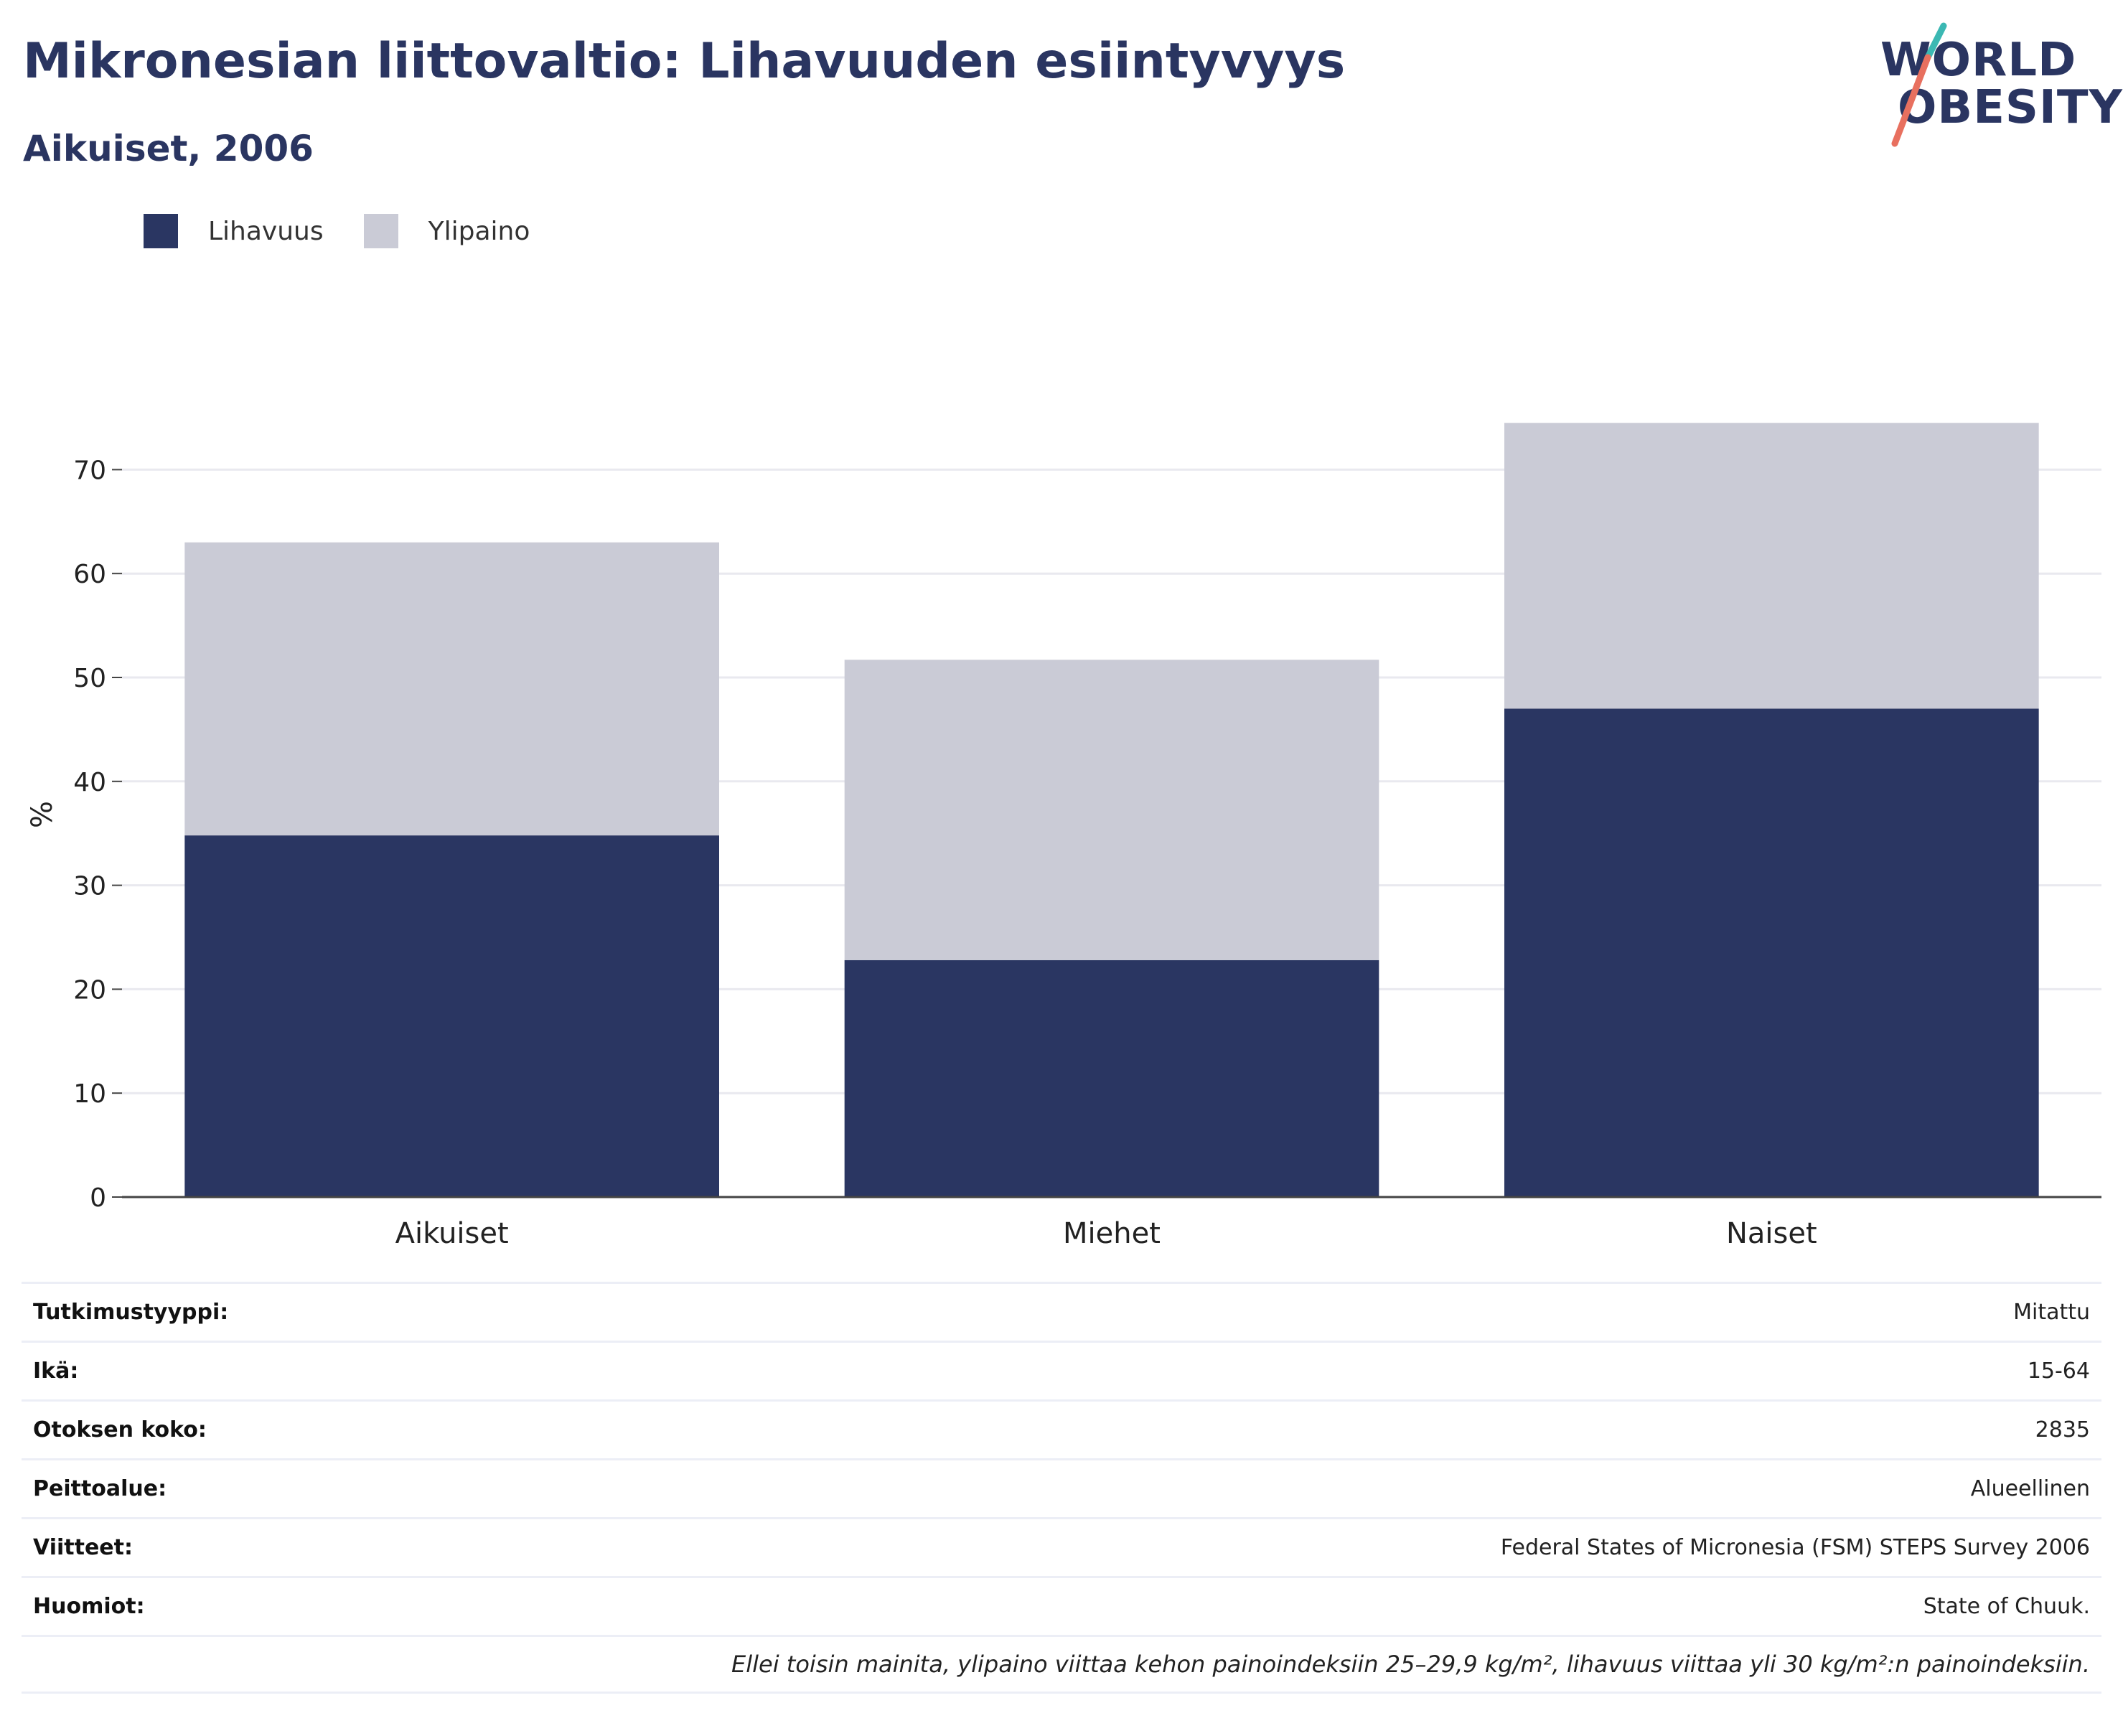 The height and width of the screenshot is (1736, 2123). I want to click on chart-legend: Lihavuus Ylipaino, so click(357, 231).